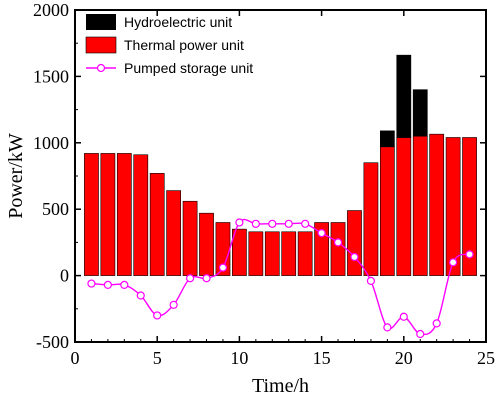 The image size is (498, 402). I want to click on x-tick-label: 10, so click(239, 358).